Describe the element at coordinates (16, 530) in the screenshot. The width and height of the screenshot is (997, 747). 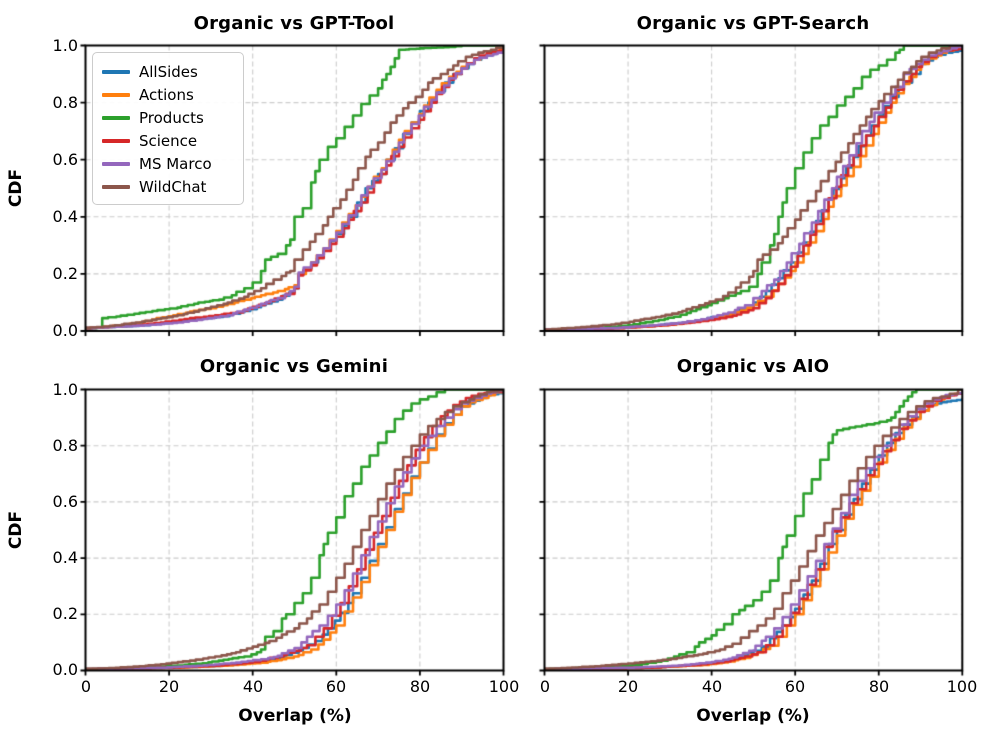
I see `y-axis-label-bottom: CDF` at that location.